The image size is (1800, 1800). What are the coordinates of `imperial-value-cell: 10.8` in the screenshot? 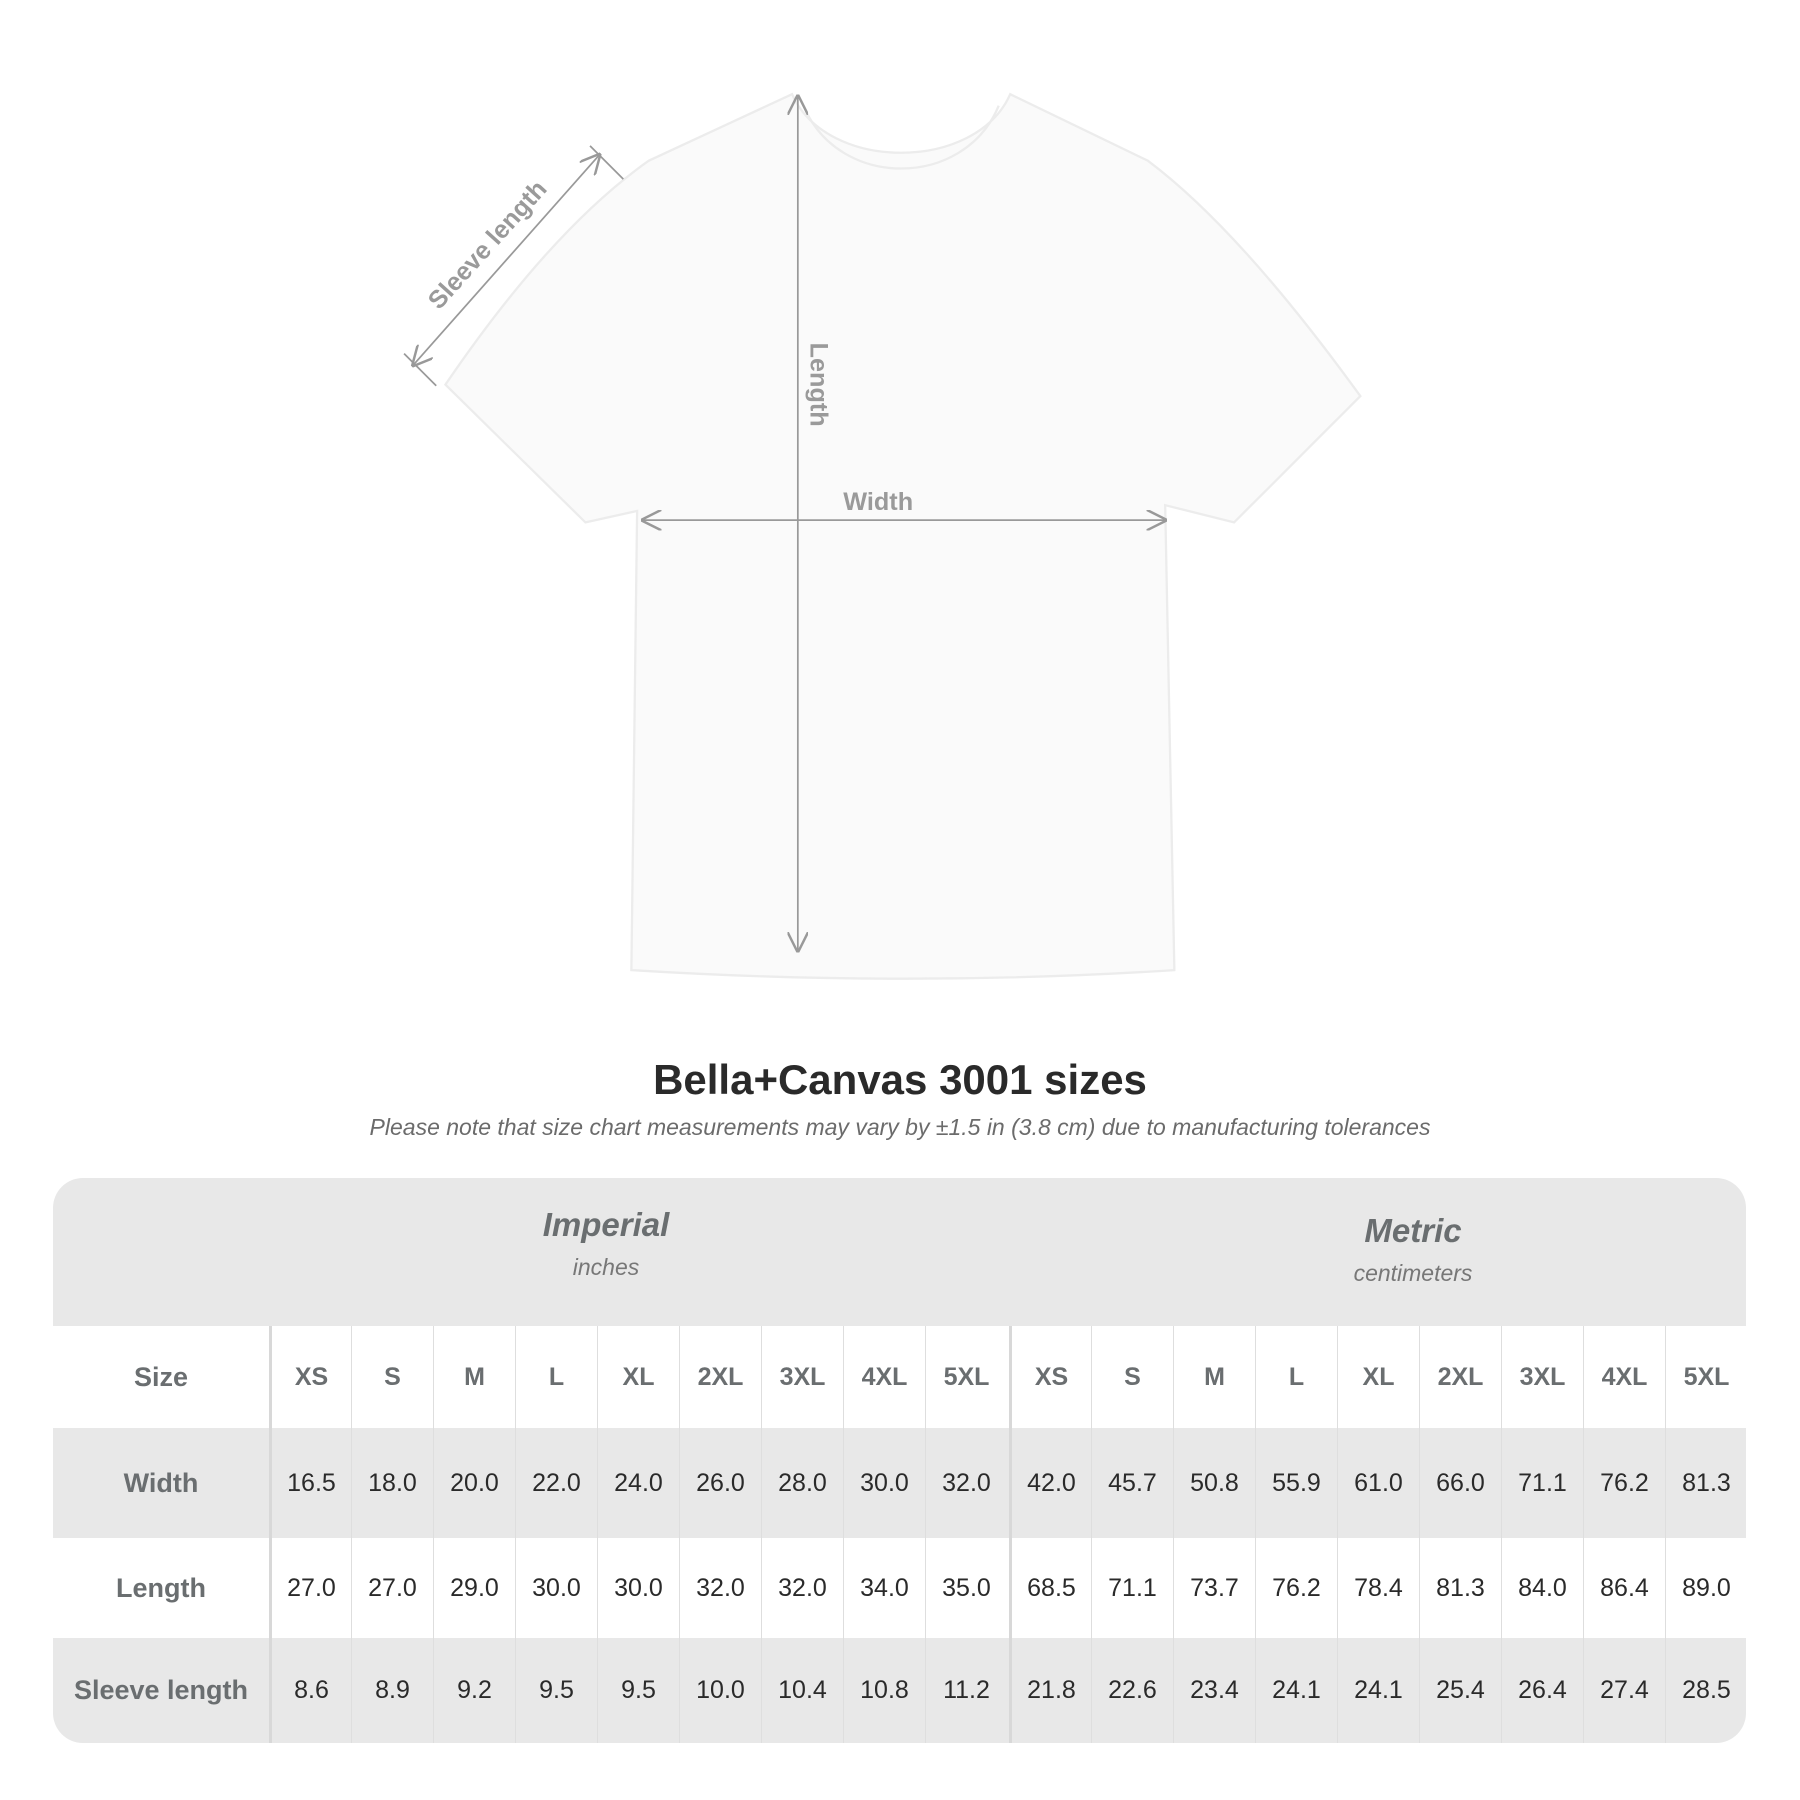 It's located at (884, 1690).